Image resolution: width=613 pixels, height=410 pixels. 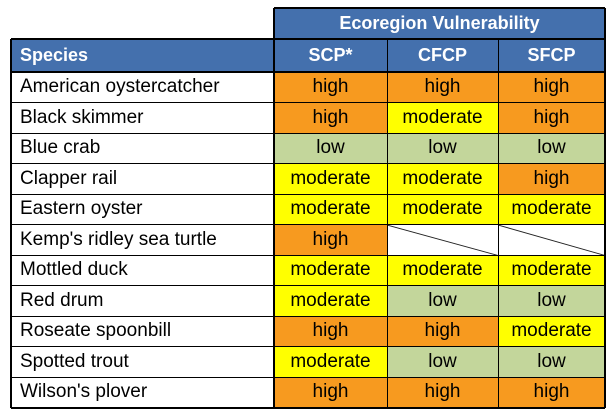 I want to click on species-name: Wilson's plover, so click(x=84, y=392).